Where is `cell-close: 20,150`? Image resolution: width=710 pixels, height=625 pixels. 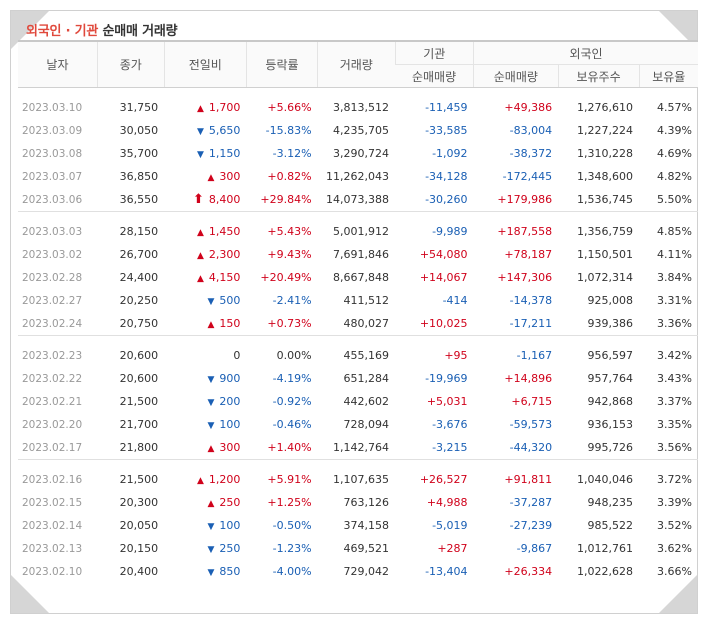 cell-close: 20,150 is located at coordinates (139, 548).